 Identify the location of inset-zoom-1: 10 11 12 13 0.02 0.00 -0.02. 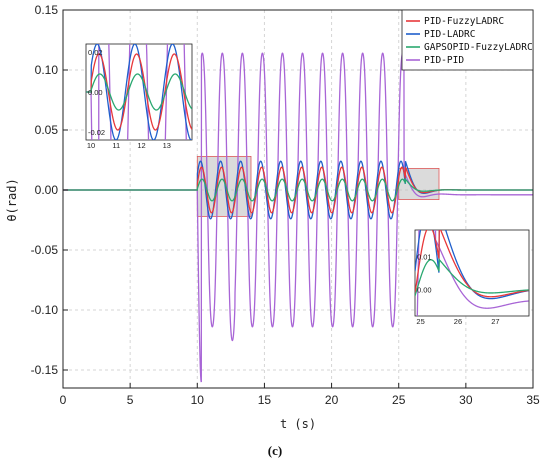
(139, 96).